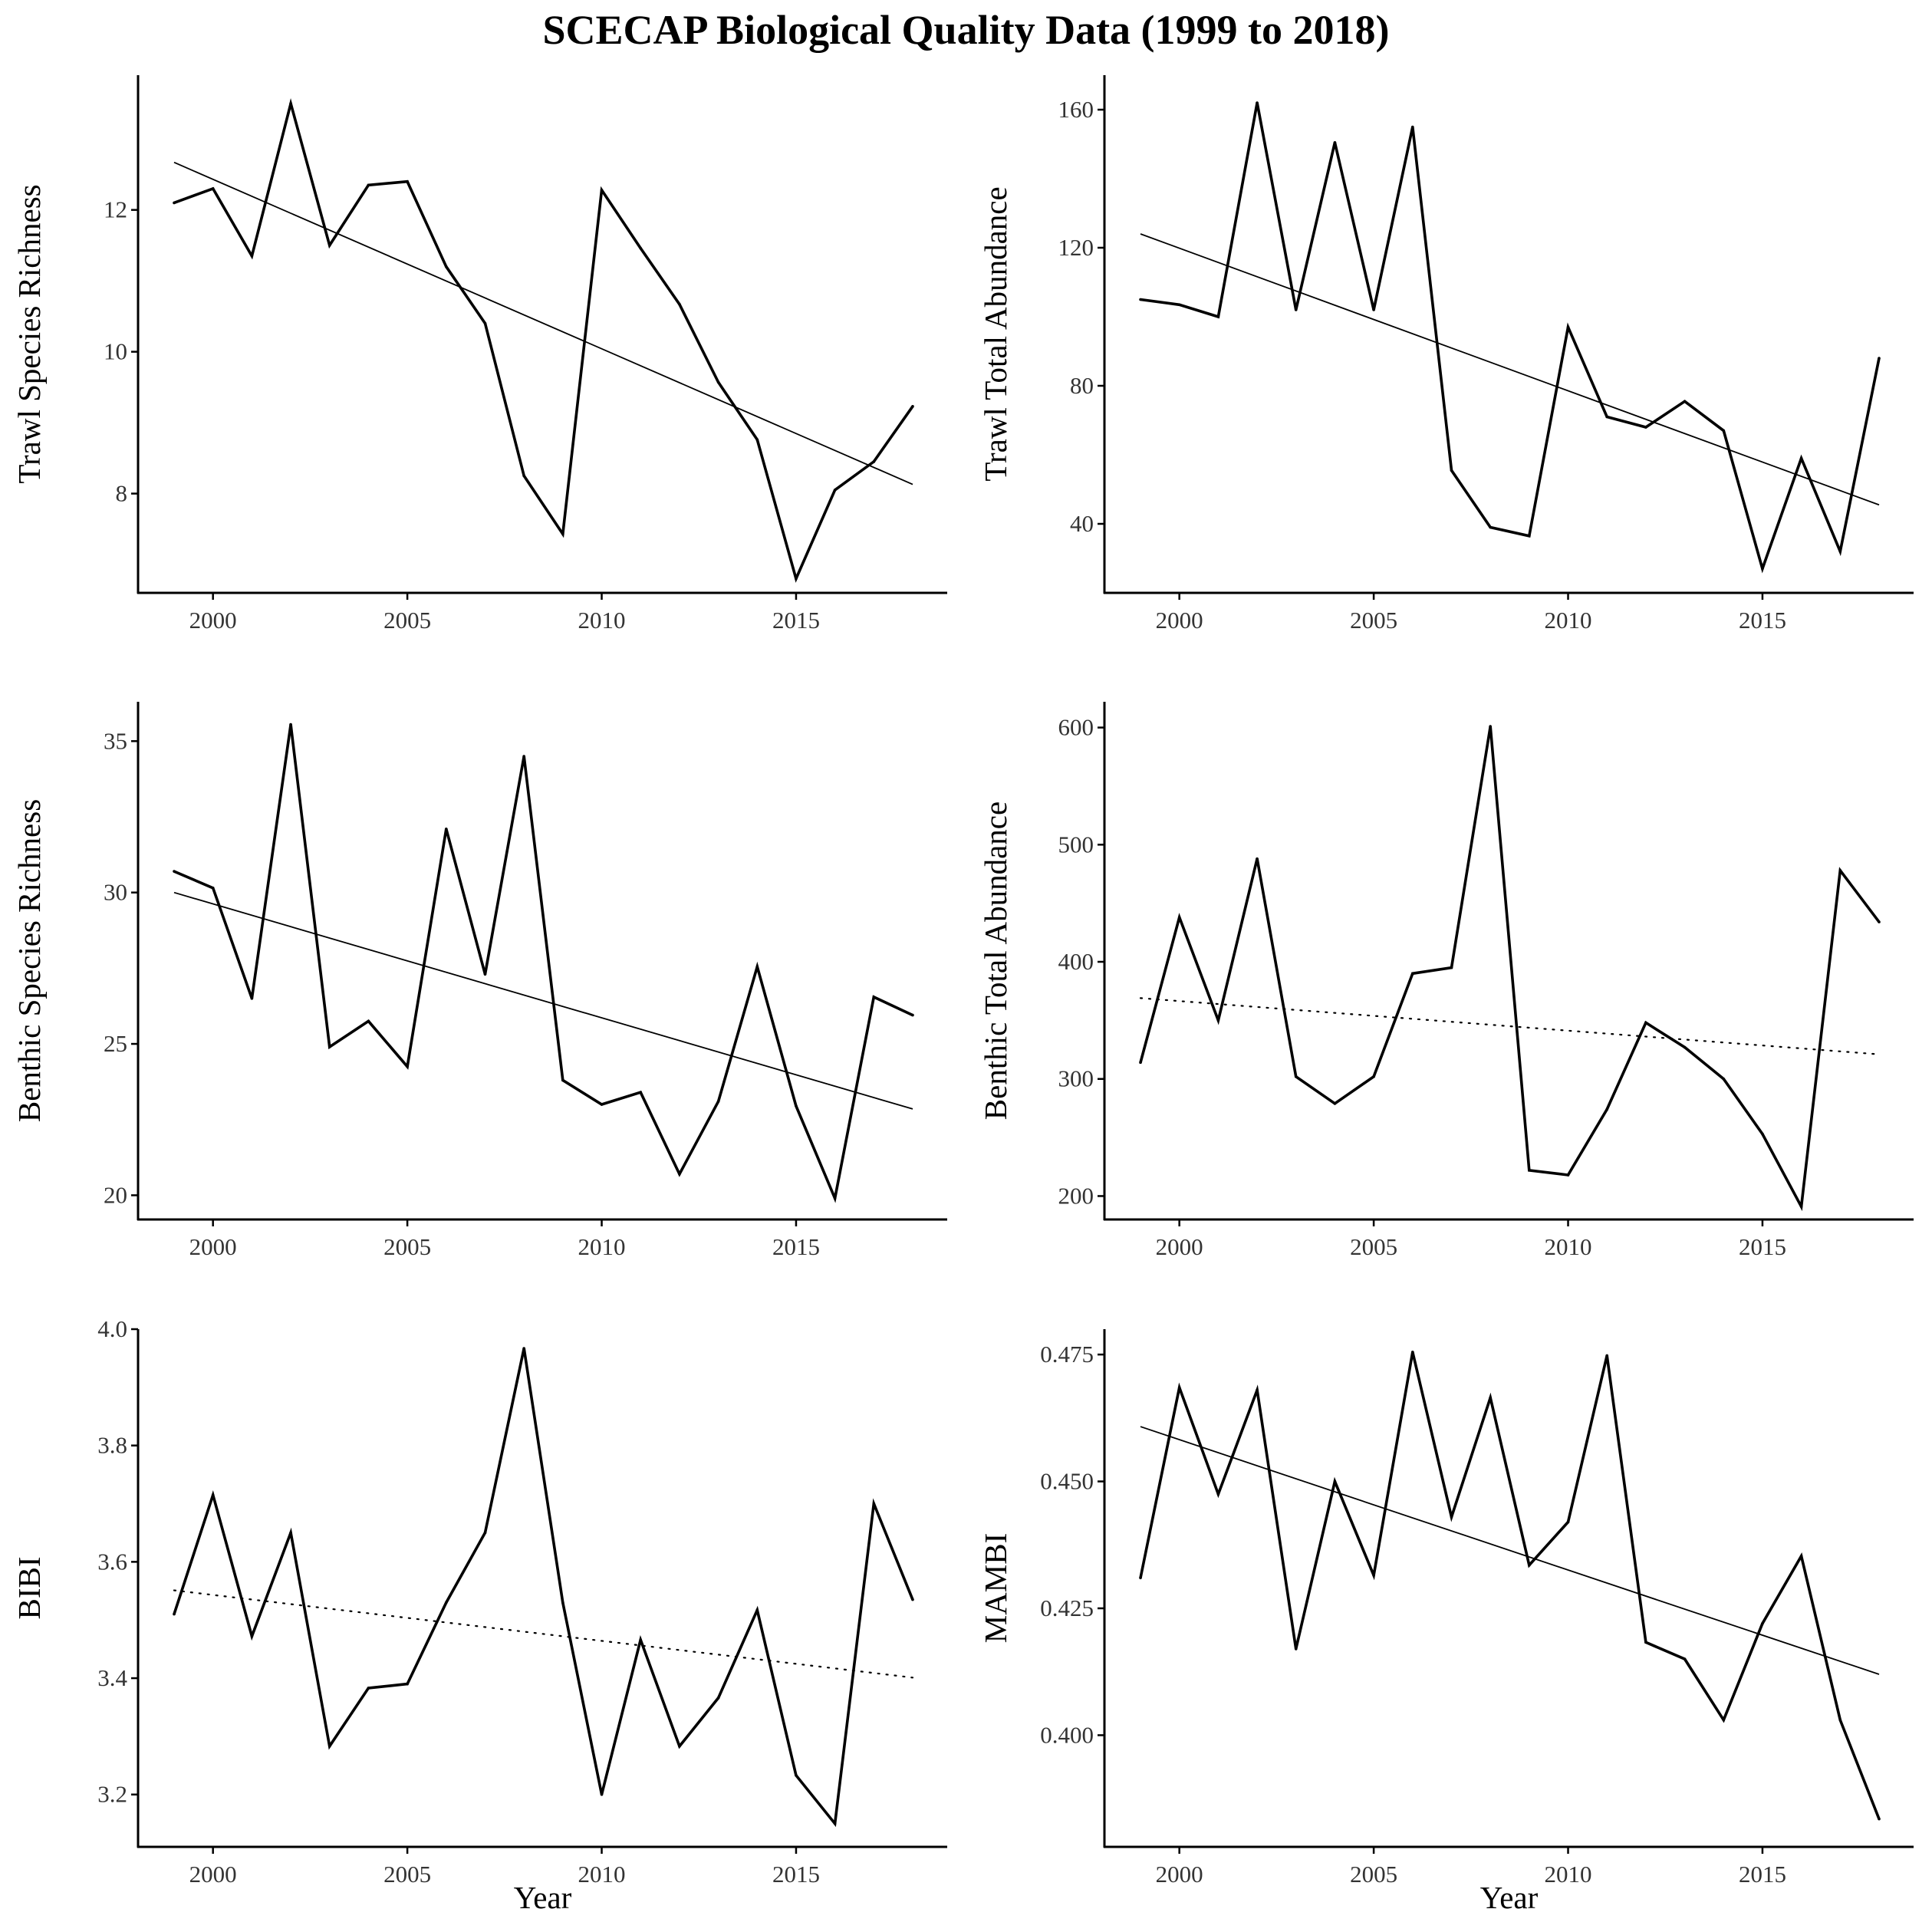  What do you see at coordinates (115, 1043) in the screenshot?
I see `y-tick-label: 25` at bounding box center [115, 1043].